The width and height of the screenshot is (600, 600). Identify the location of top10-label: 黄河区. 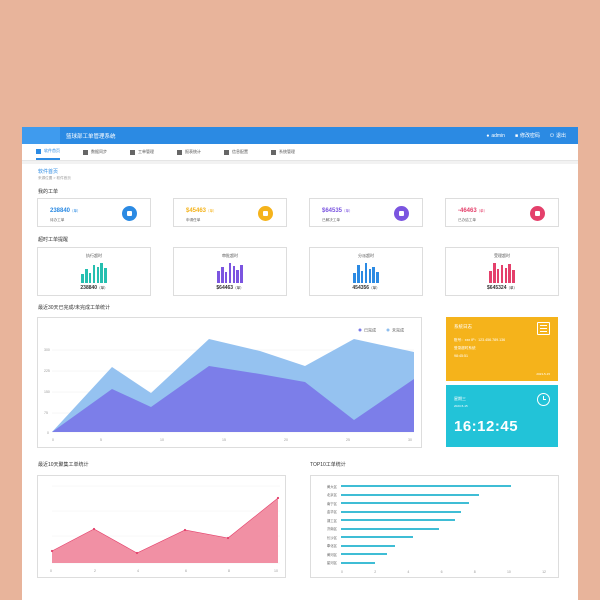
(331, 554).